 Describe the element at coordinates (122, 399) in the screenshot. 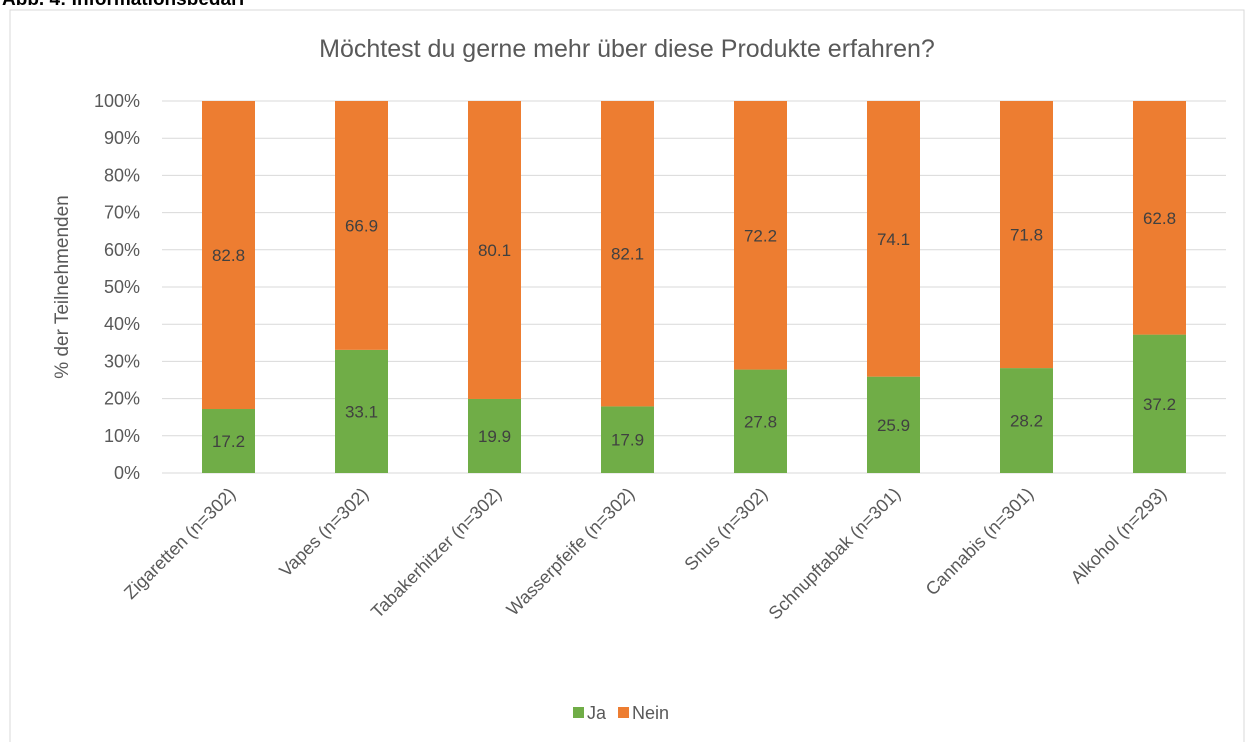

I see `y-tick-label: 20%` at that location.